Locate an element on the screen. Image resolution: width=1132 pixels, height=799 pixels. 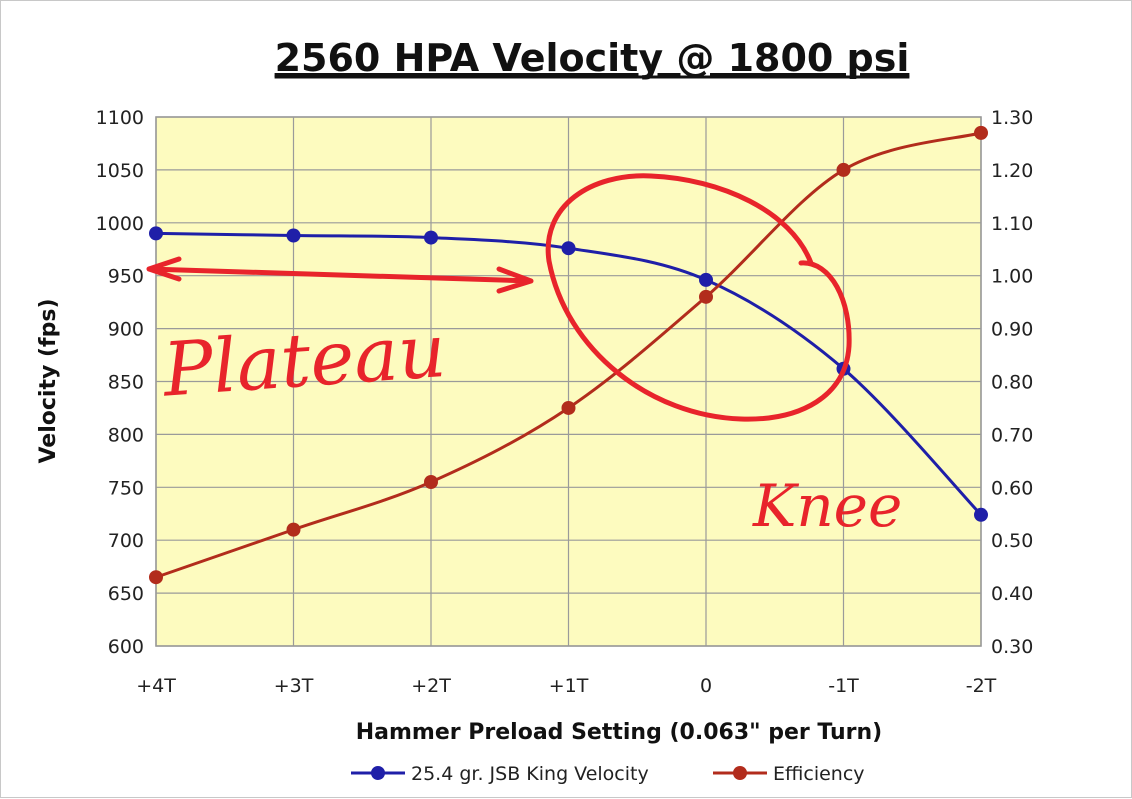
x-axis-ticks: +4T +3T +2T +1T 0 -1T -2T is located at coordinates (566, 686).